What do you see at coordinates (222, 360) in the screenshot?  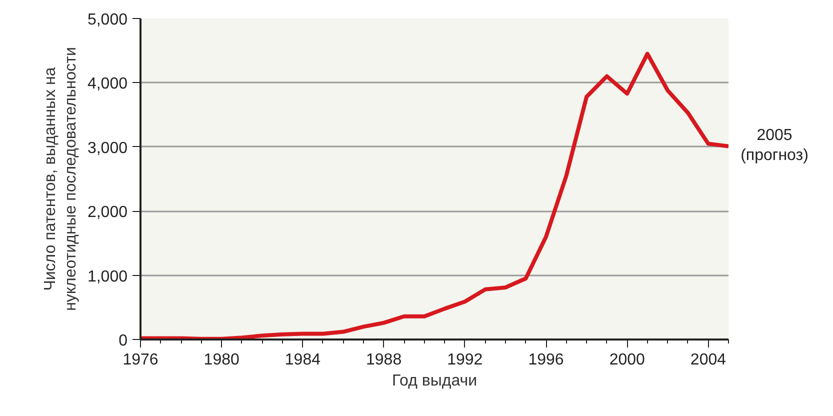 I see `x-tick-label: 1980` at bounding box center [222, 360].